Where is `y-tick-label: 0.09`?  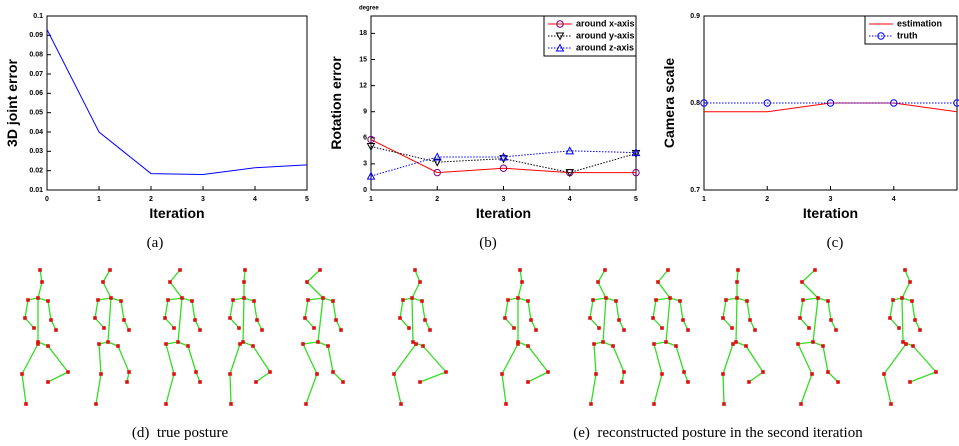
y-tick-label: 0.09 is located at coordinates (36, 35).